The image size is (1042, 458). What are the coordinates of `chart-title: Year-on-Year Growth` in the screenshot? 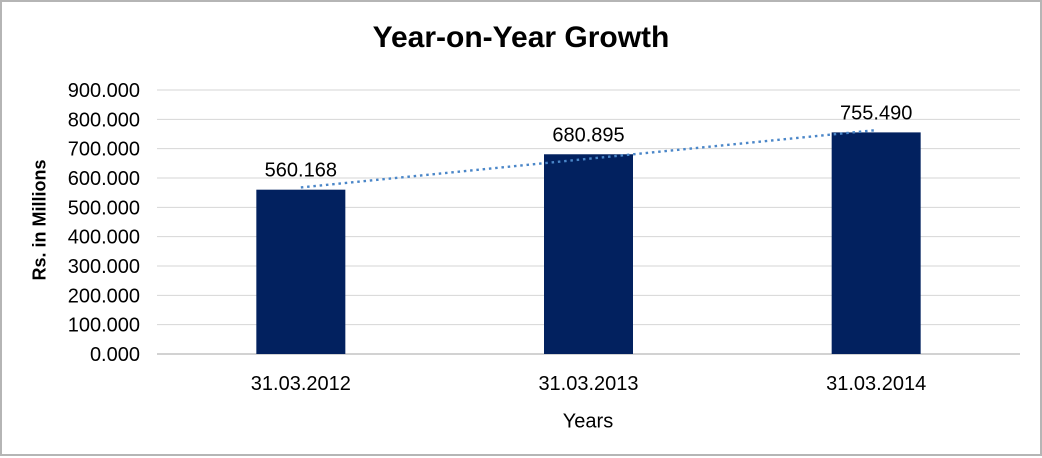 It's located at (521, 37).